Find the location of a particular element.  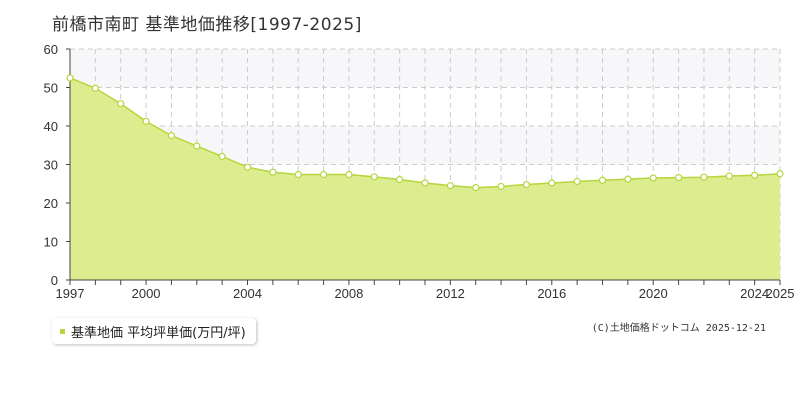

y-tick-label: 60 is located at coordinates (51, 49).